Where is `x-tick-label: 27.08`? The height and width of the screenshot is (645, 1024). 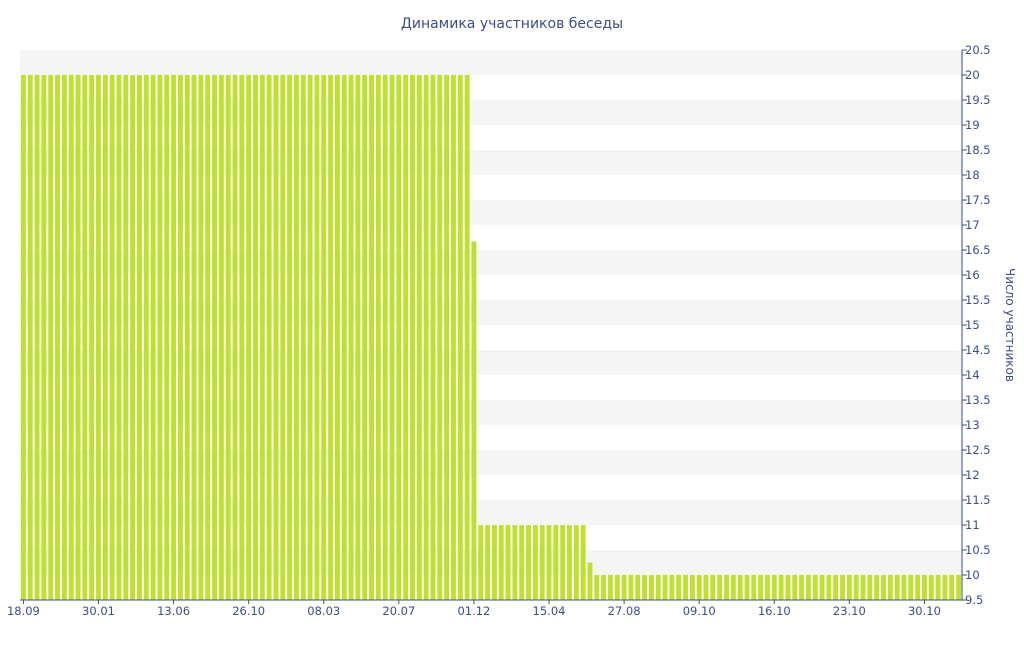 x-tick-label: 27.08 is located at coordinates (624, 611).